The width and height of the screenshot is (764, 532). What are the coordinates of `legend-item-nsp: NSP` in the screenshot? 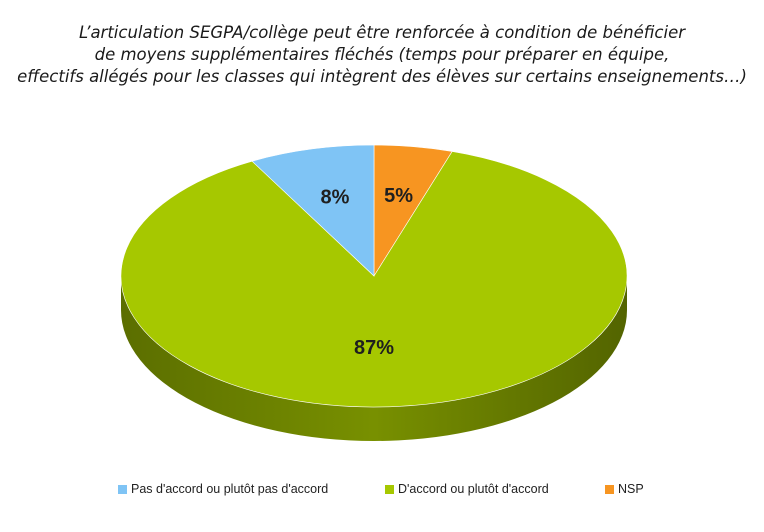 It's located at (624, 489).